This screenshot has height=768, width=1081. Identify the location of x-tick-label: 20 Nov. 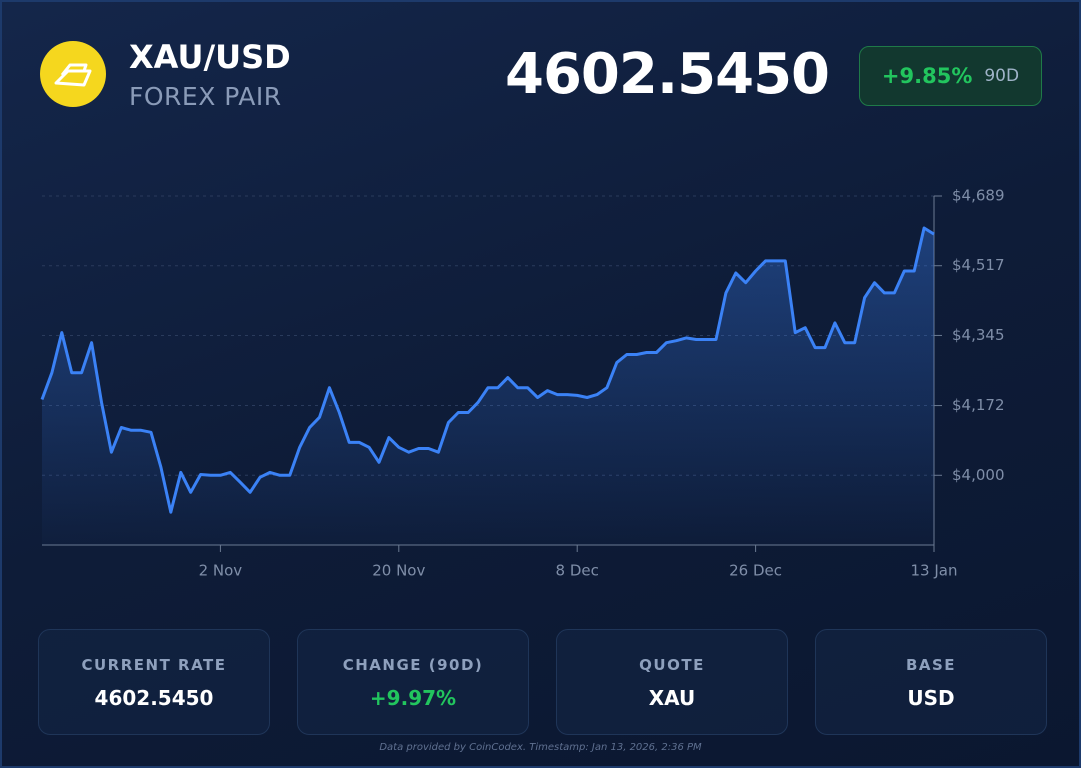
(398, 571).